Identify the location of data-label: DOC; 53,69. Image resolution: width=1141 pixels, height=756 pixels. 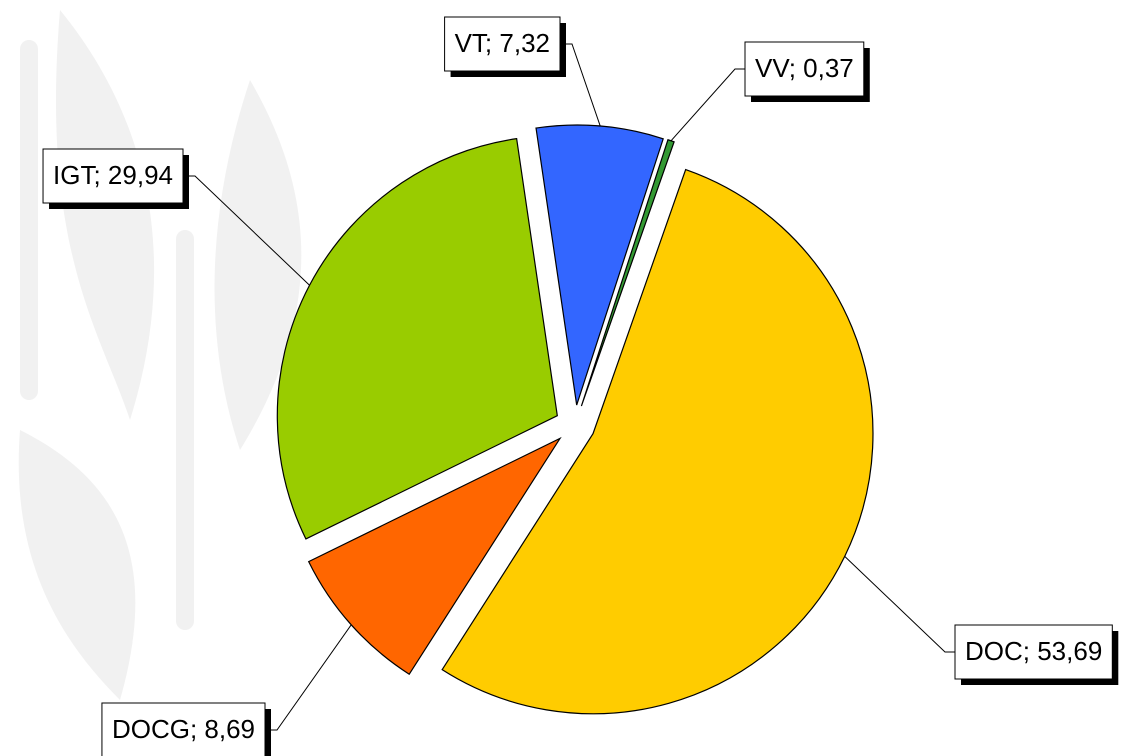
(1033, 651).